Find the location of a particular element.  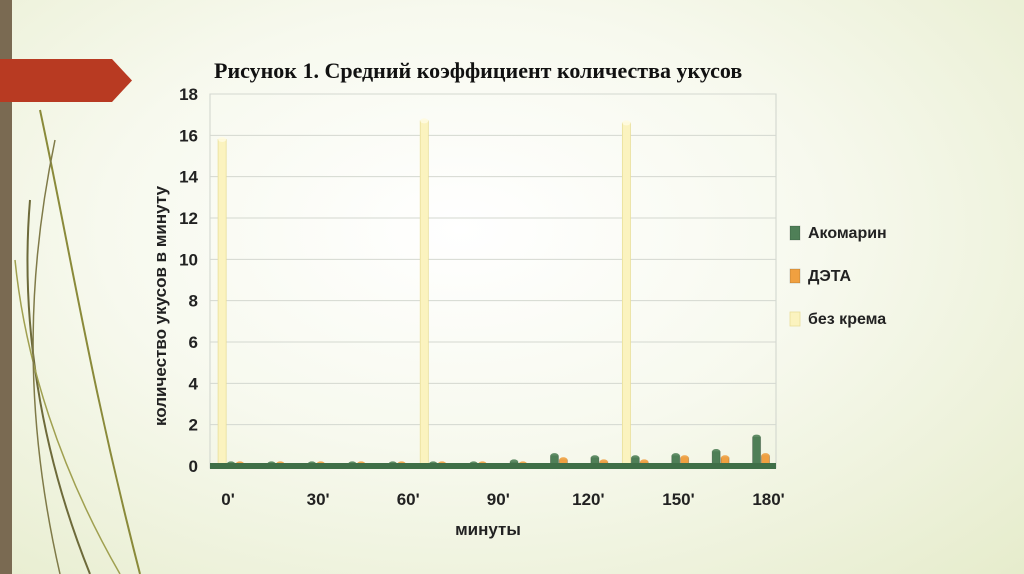

bar-akomarin is located at coordinates (757, 451).